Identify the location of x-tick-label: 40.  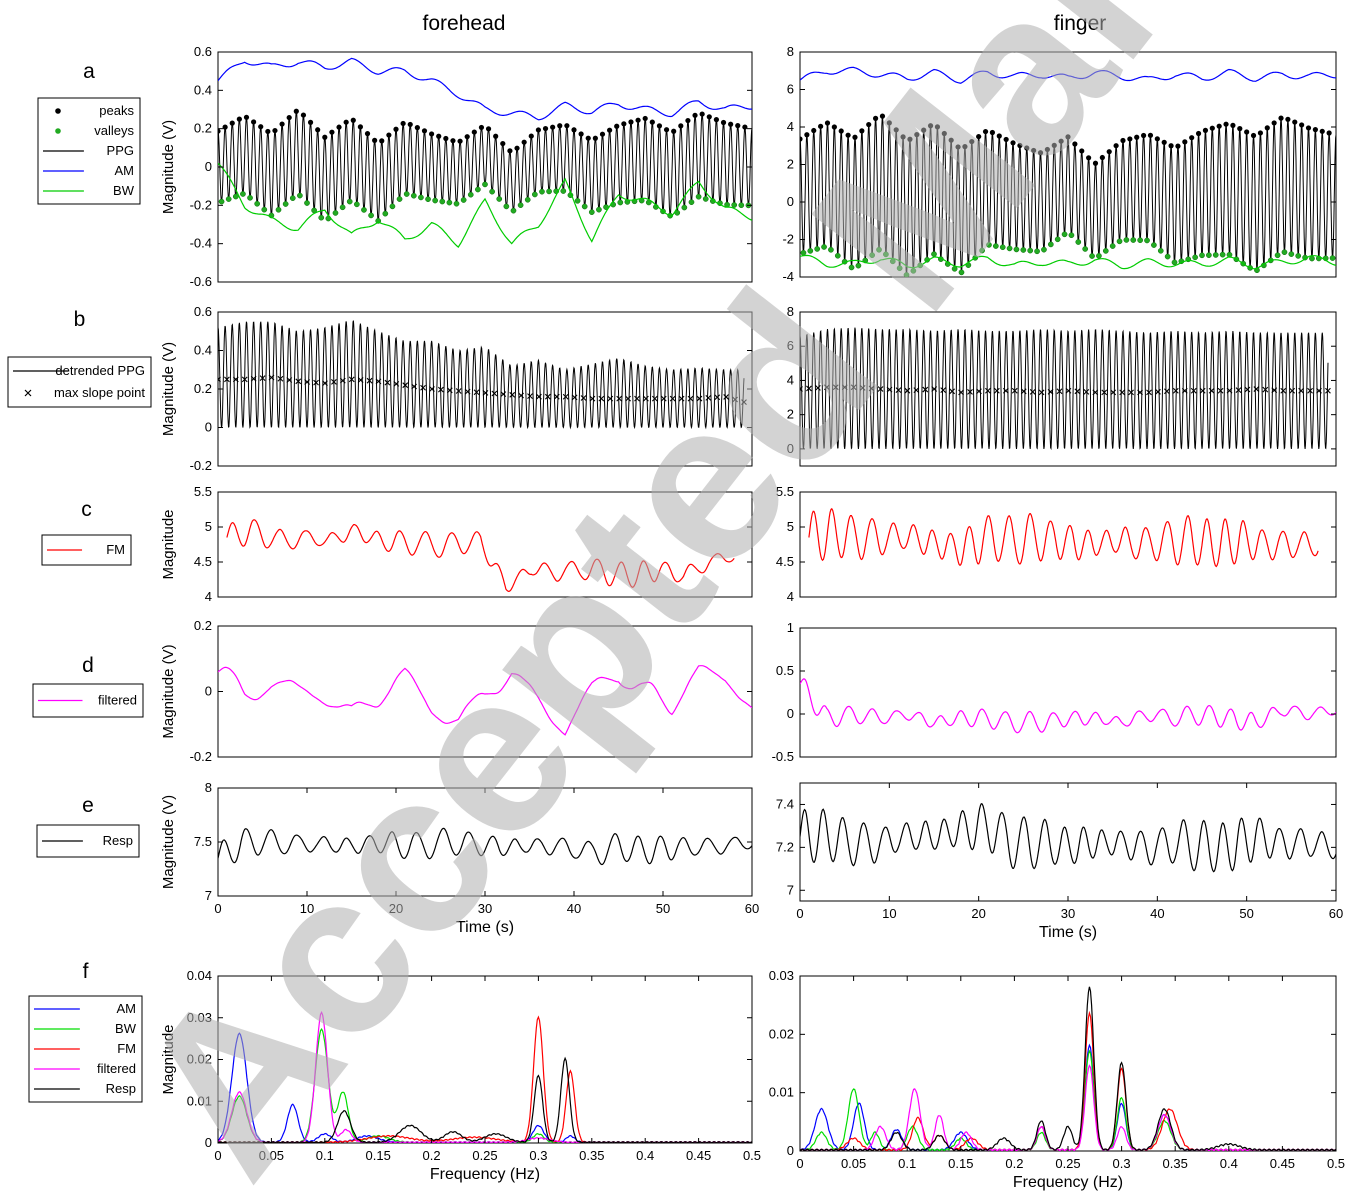
(574, 908).